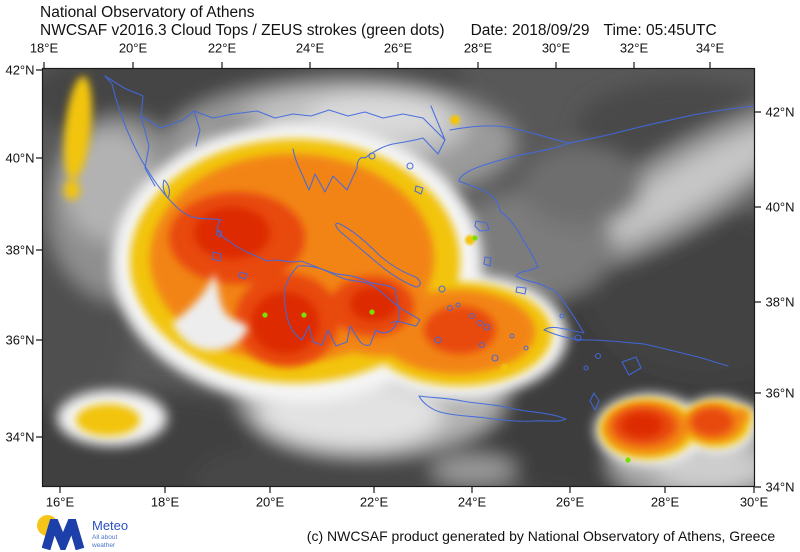 This screenshot has width=800, height=552. I want to click on borders-north, so click(275, 108).